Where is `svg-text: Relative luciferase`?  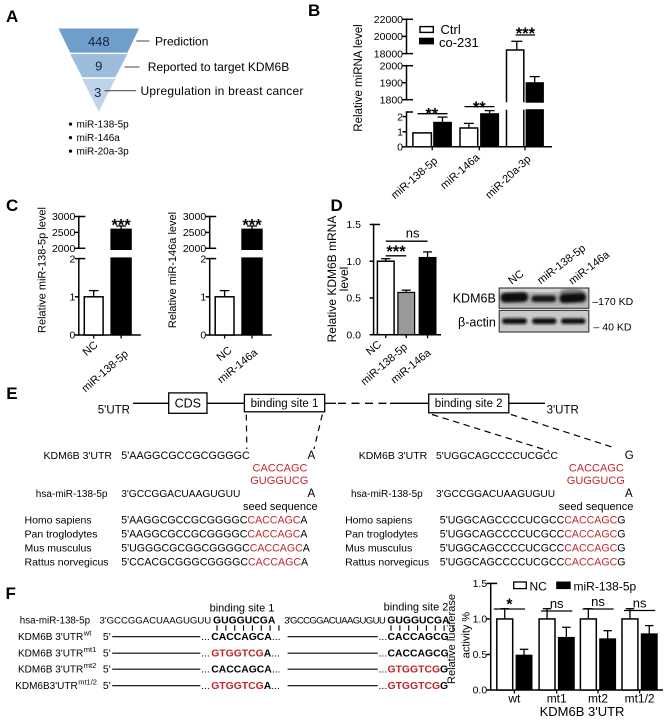 svg-text: Relative luciferase is located at coordinates (452, 639).